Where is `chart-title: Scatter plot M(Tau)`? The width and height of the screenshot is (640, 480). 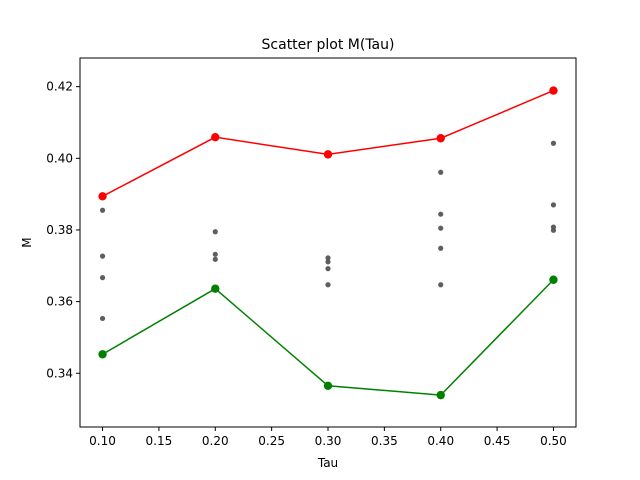 chart-title: Scatter plot M(Tau) is located at coordinates (328, 45).